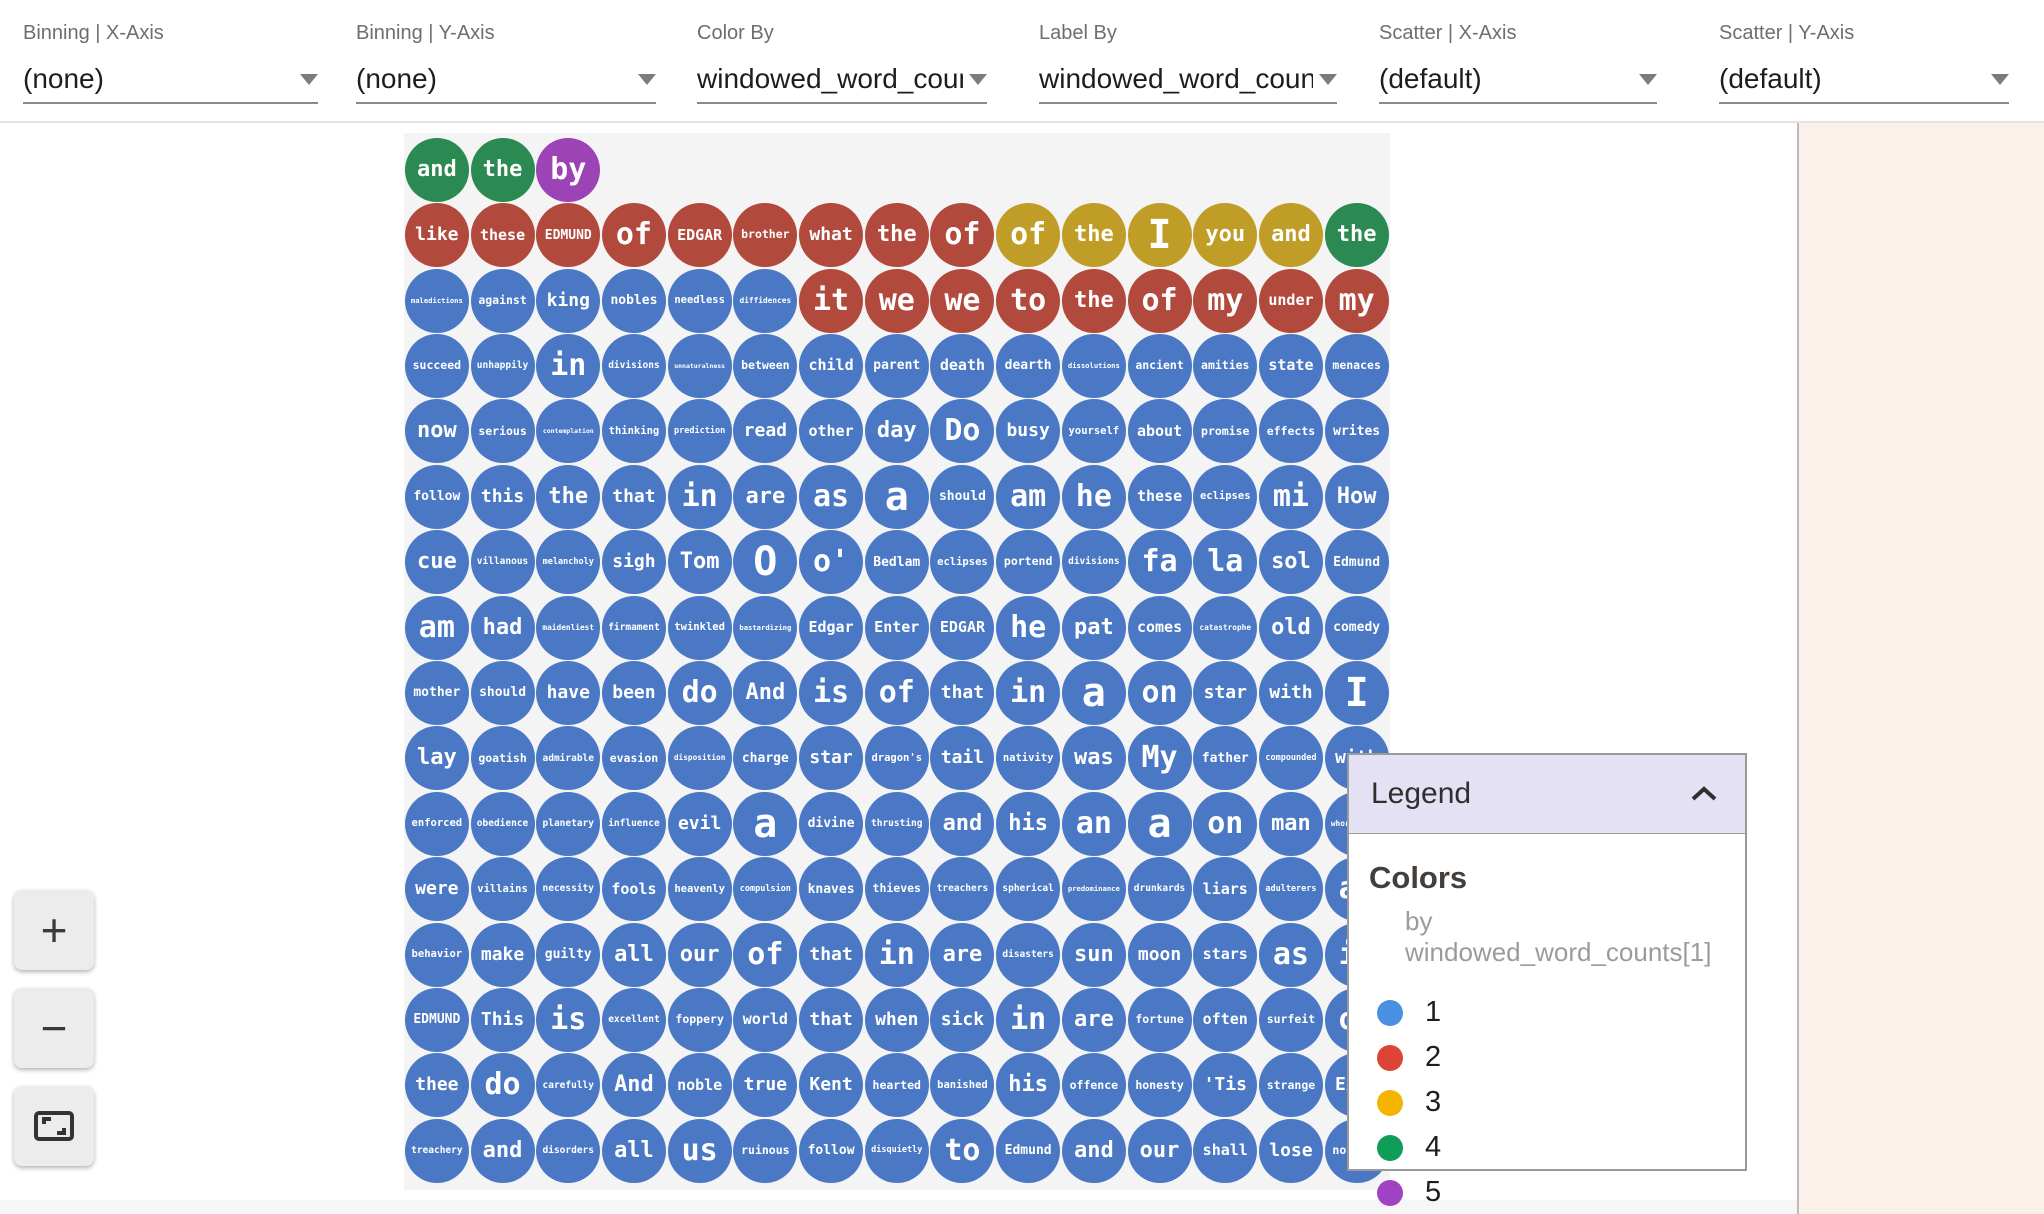 The width and height of the screenshot is (2044, 1214). Describe the element at coordinates (1290, 889) in the screenshot. I see `word-bubble: adulterers` at that location.